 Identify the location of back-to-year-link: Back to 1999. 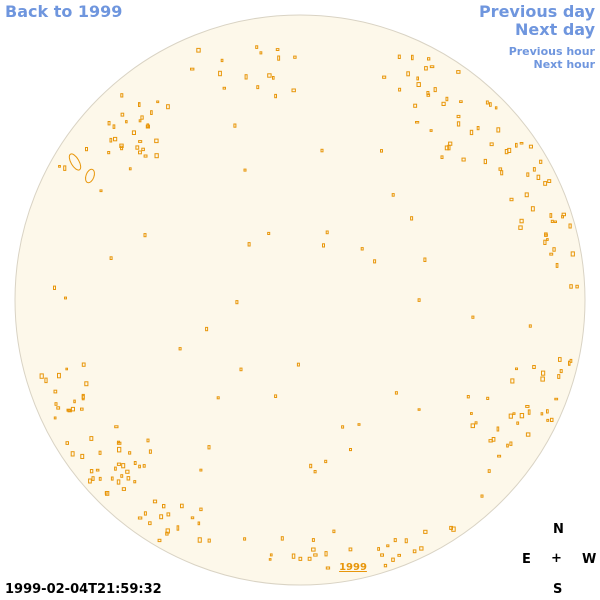
(64, 11).